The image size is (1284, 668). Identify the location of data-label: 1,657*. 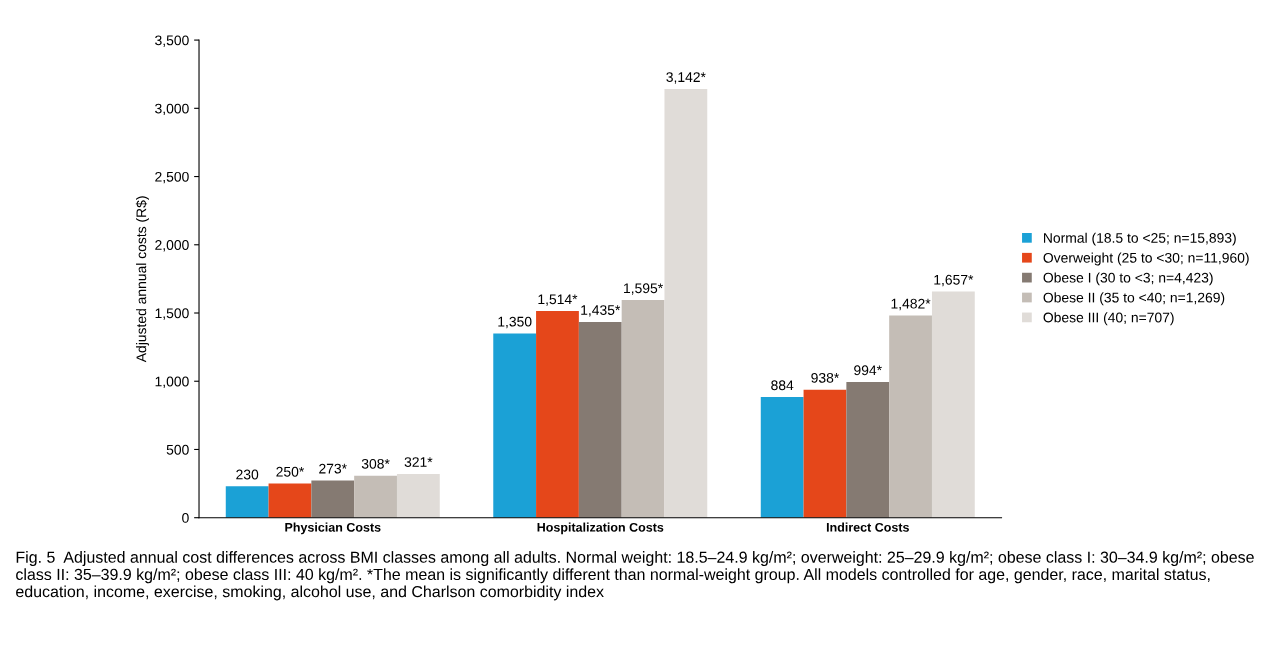
(954, 280).